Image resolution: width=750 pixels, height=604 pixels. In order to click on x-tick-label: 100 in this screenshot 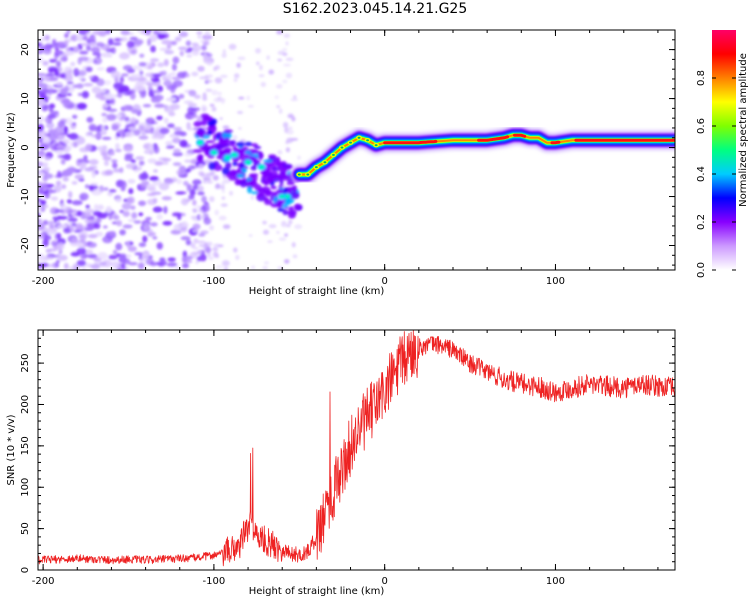, I will do `click(555, 581)`.